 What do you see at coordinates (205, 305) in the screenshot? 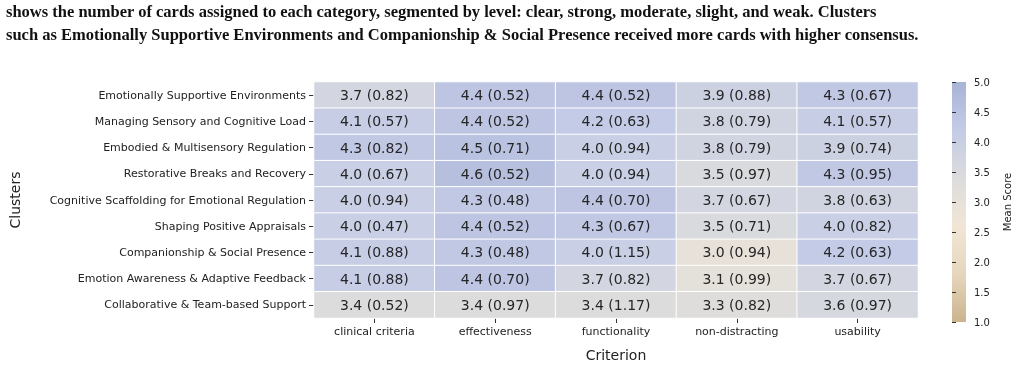
I see `y-tick-label: Collaborative & Team-based Support` at bounding box center [205, 305].